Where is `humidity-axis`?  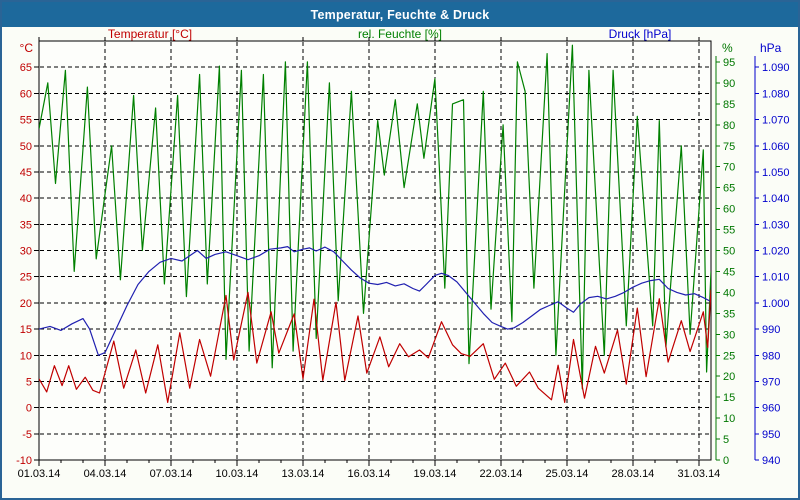 humidity-axis is located at coordinates (717, 258).